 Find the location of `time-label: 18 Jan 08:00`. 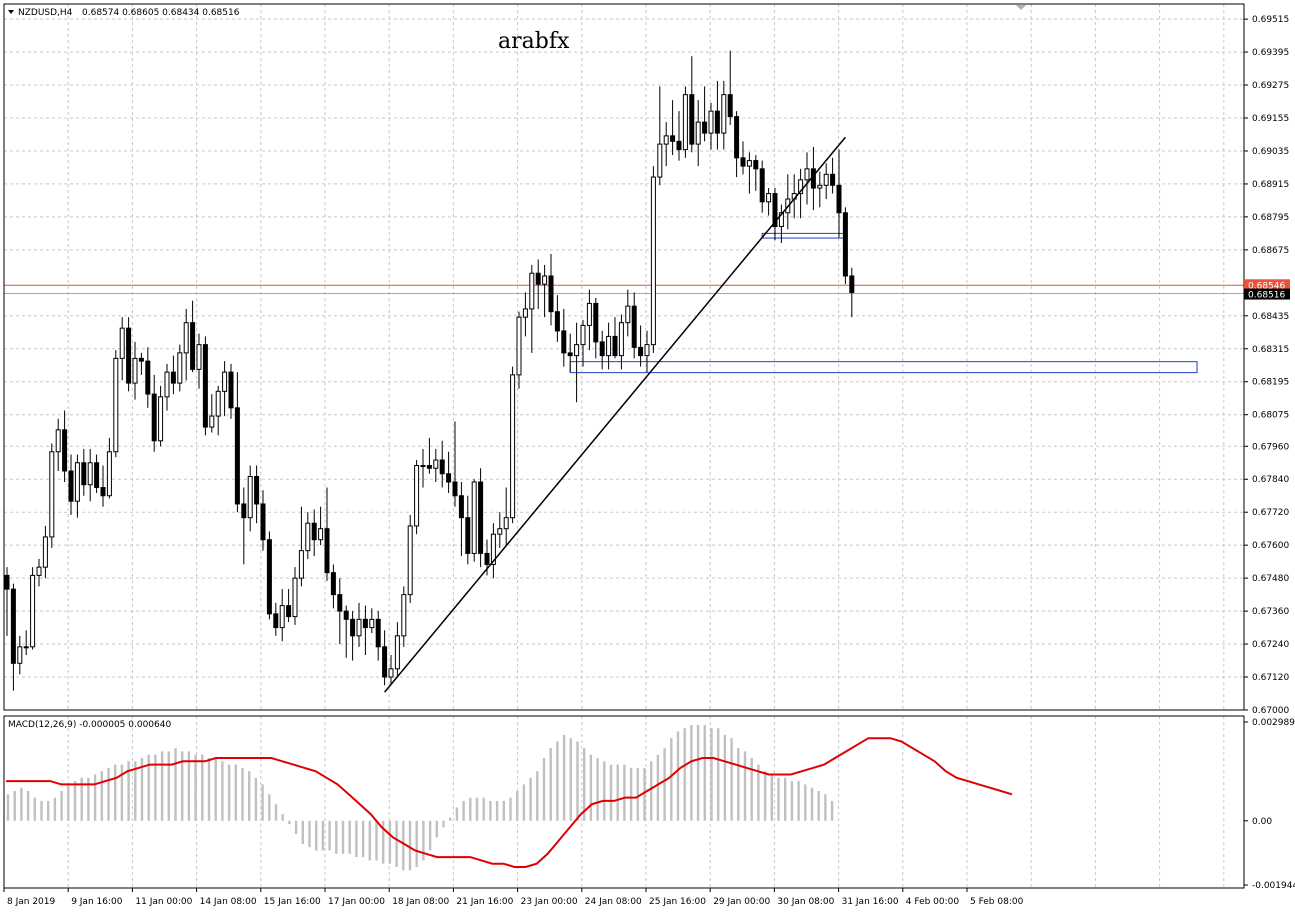

time-label: 18 Jan 08:00 is located at coordinates (420, 902).